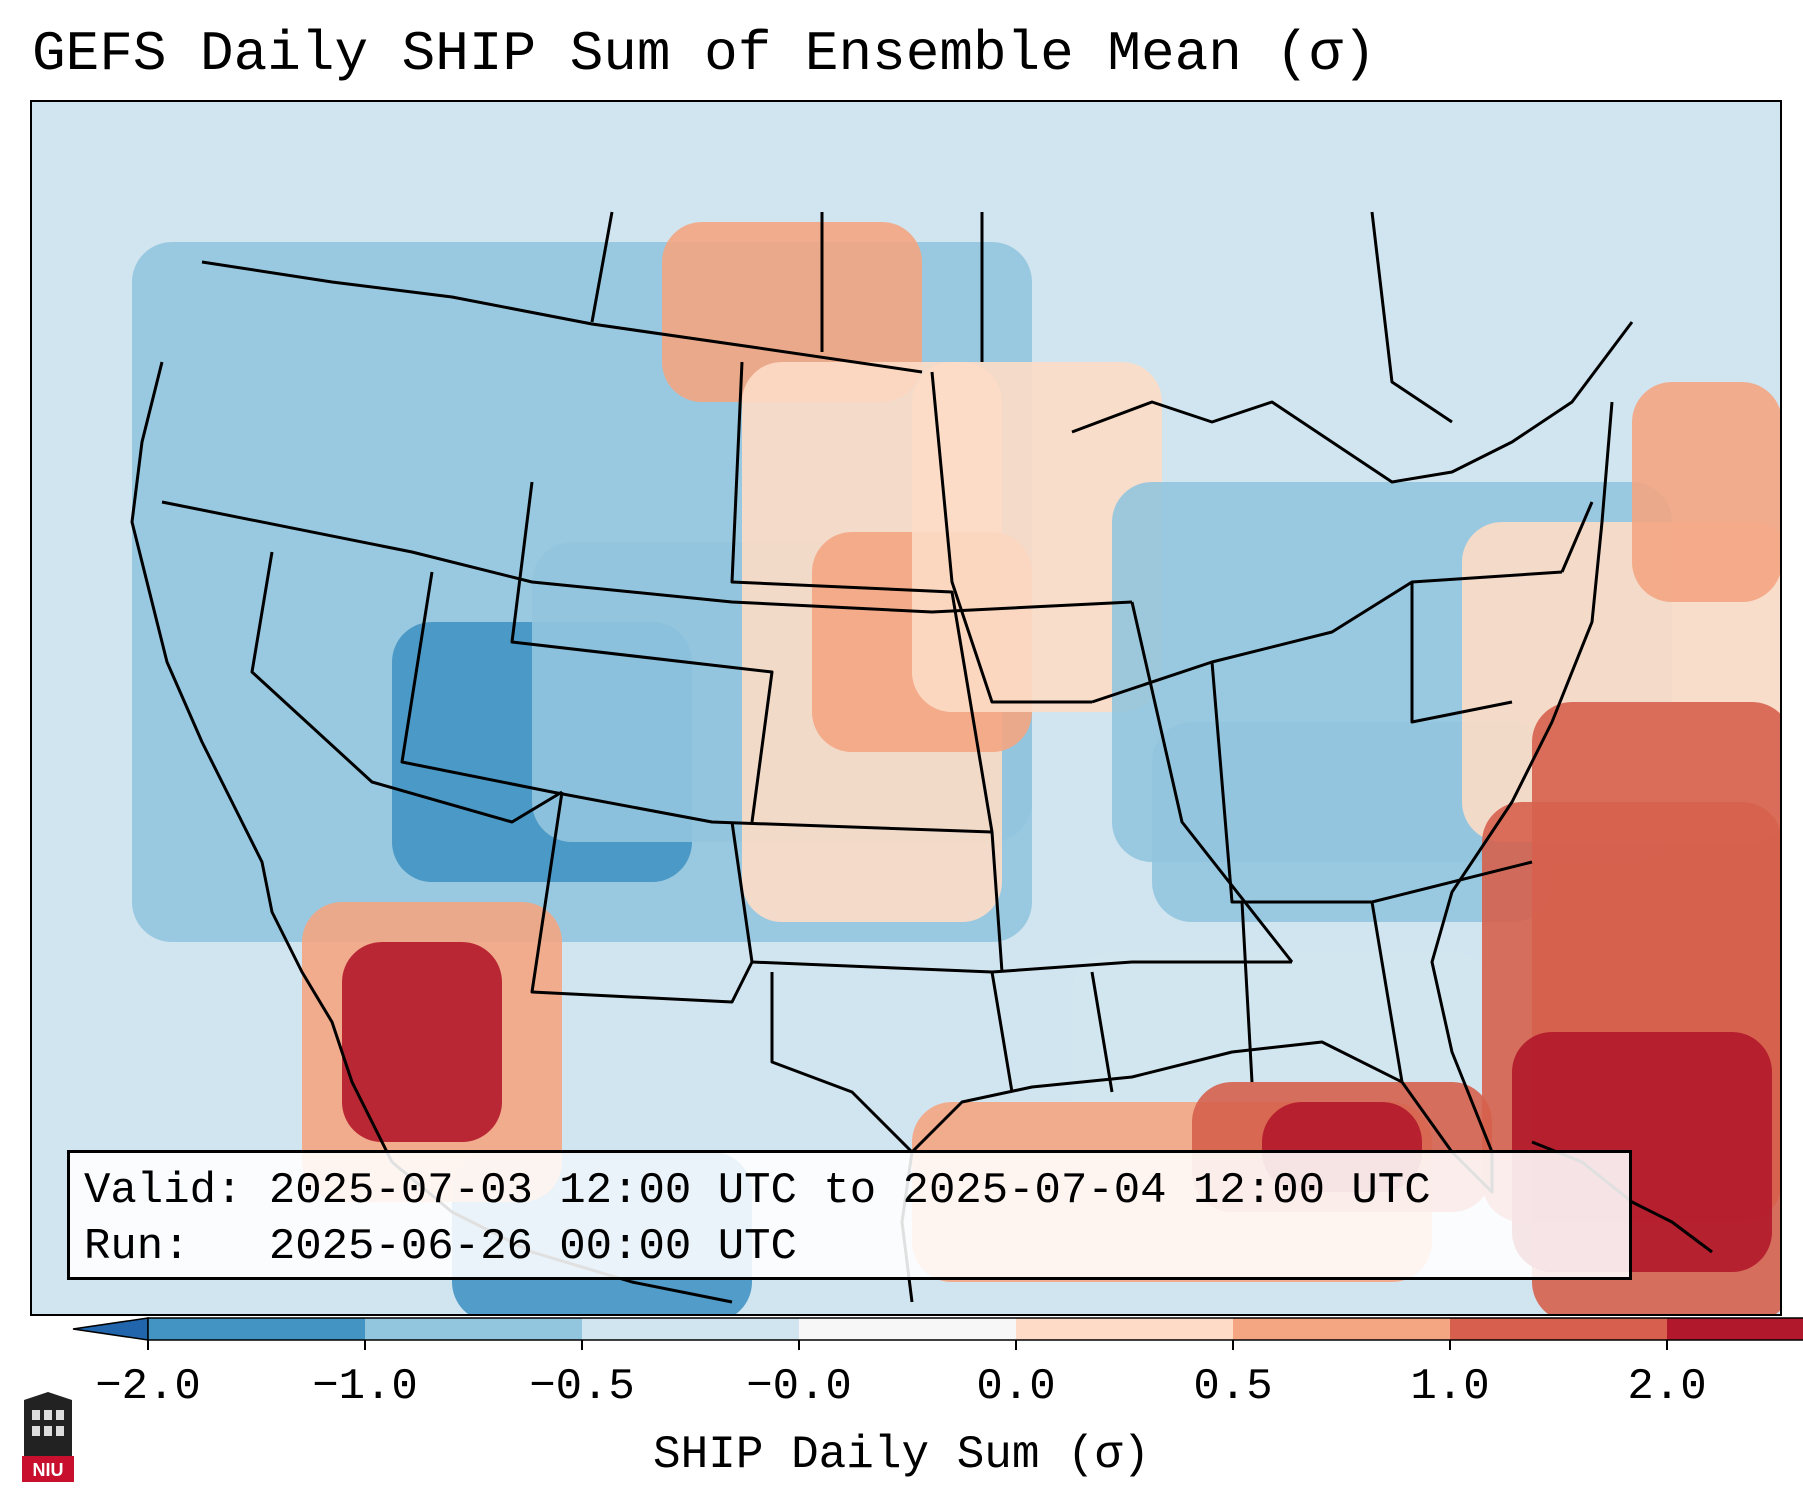 This screenshot has width=1803, height=1506. Describe the element at coordinates (1667, 1387) in the screenshot. I see `tick-label-7: 2.0` at that location.